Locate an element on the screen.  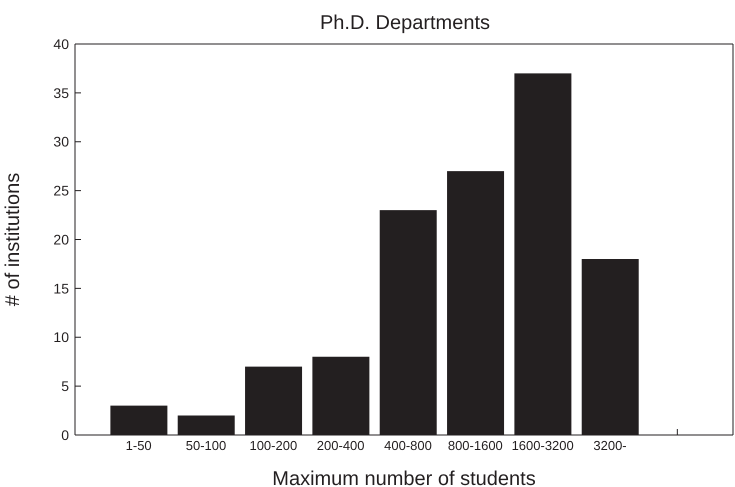
x-tick-label: 50-100 is located at coordinates (206, 446).